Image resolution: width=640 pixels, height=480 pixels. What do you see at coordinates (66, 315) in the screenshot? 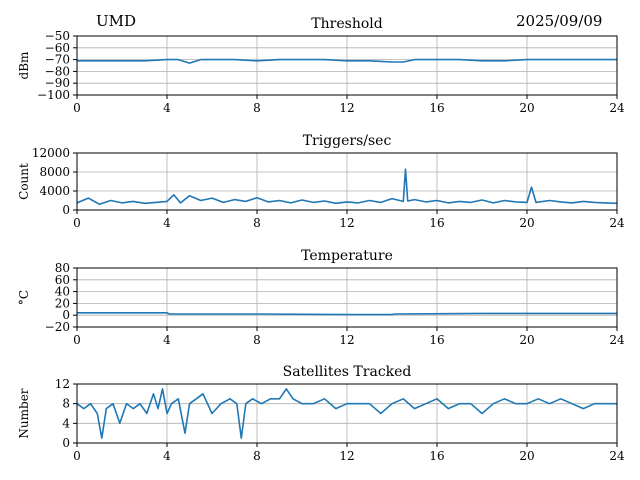
I see `temperature-ytick-label: 0` at bounding box center [66, 315].